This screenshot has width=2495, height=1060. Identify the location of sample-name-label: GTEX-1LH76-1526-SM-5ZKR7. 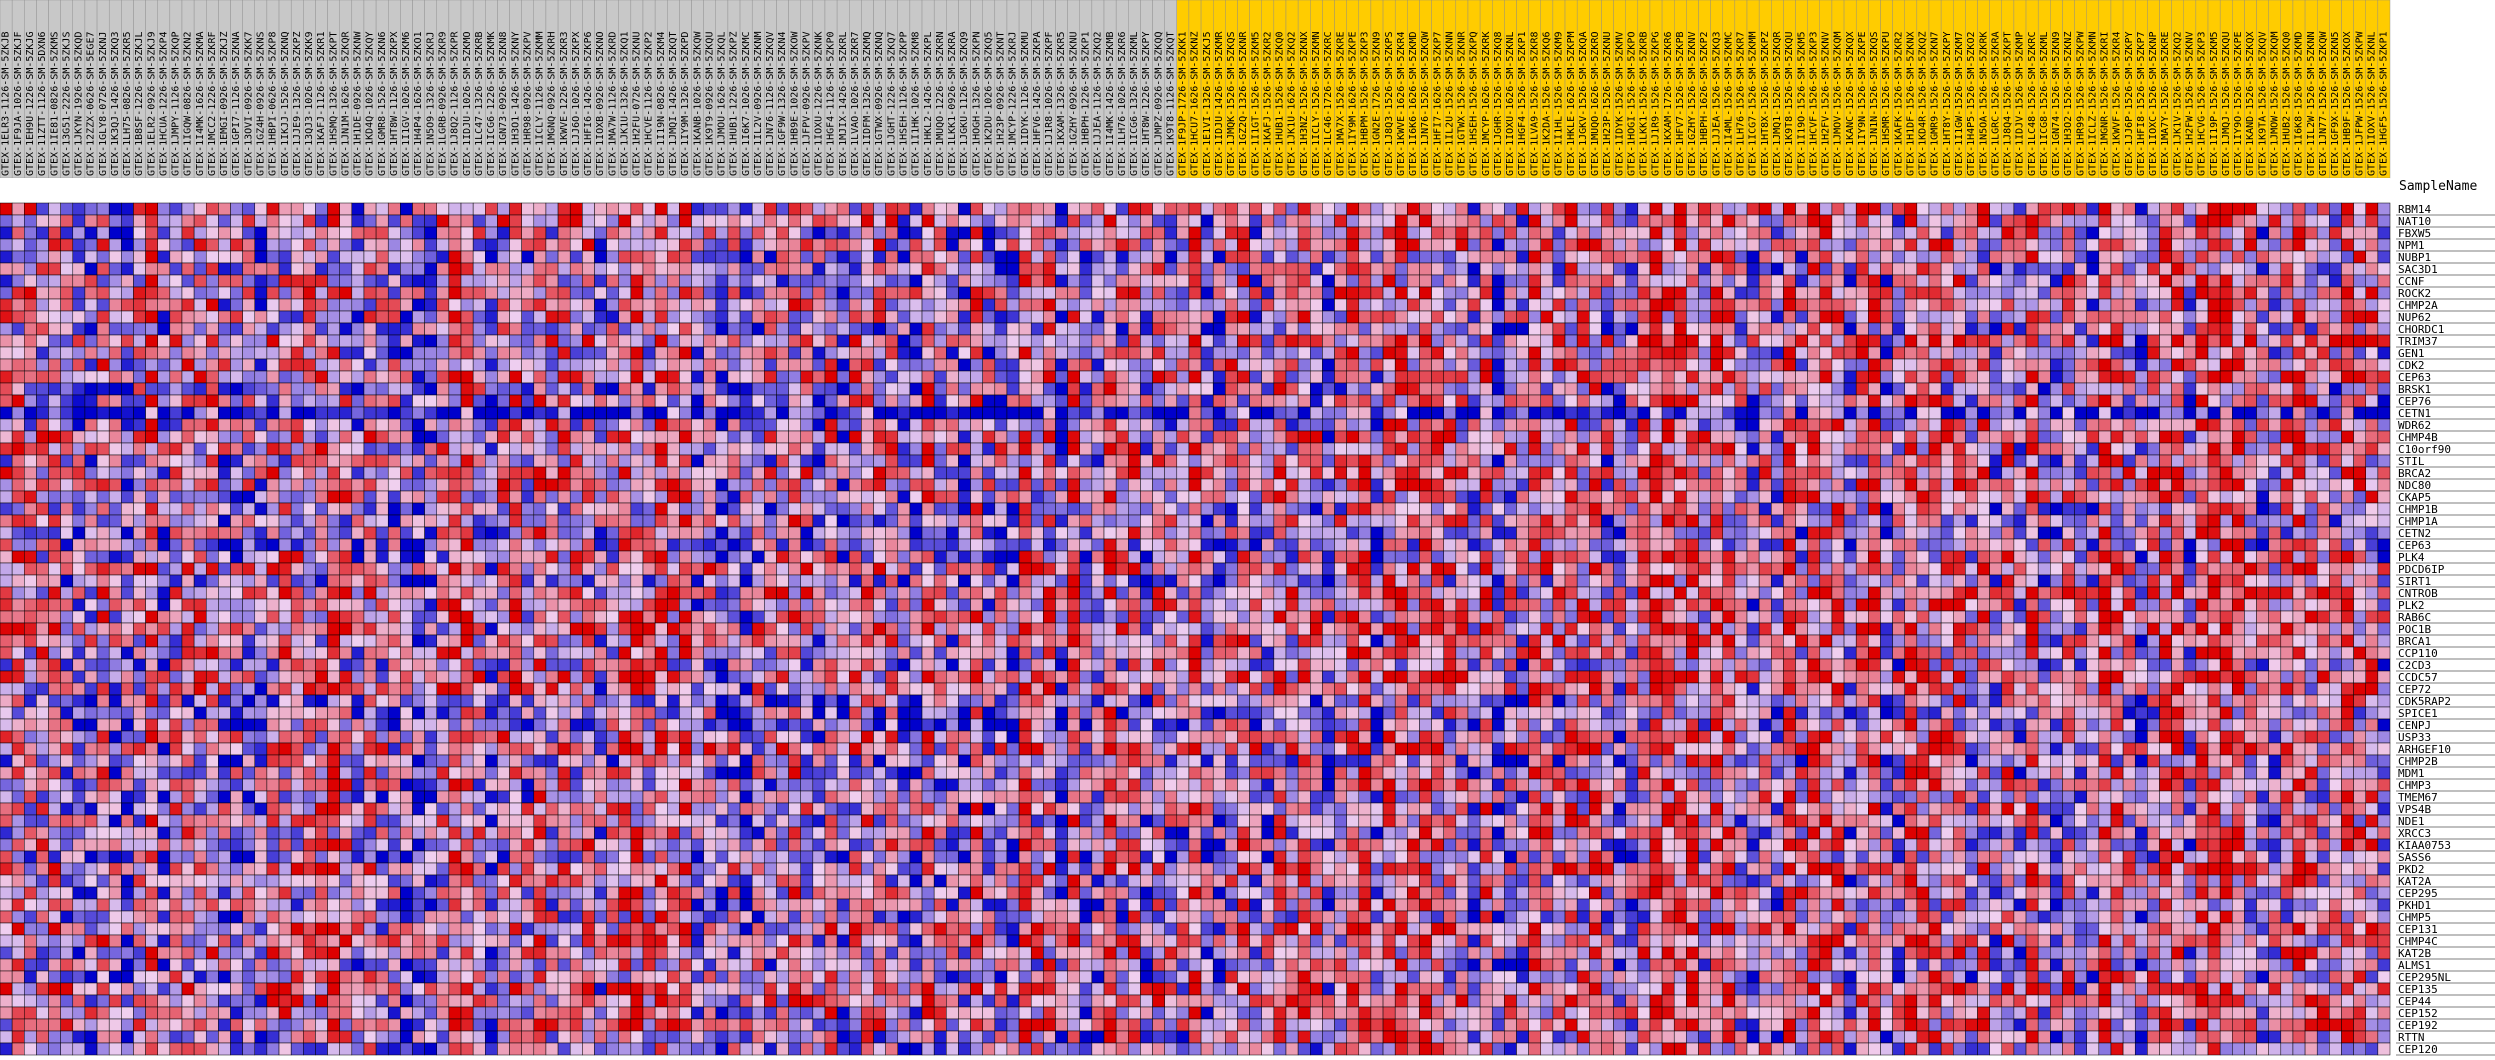
(1741, 104).